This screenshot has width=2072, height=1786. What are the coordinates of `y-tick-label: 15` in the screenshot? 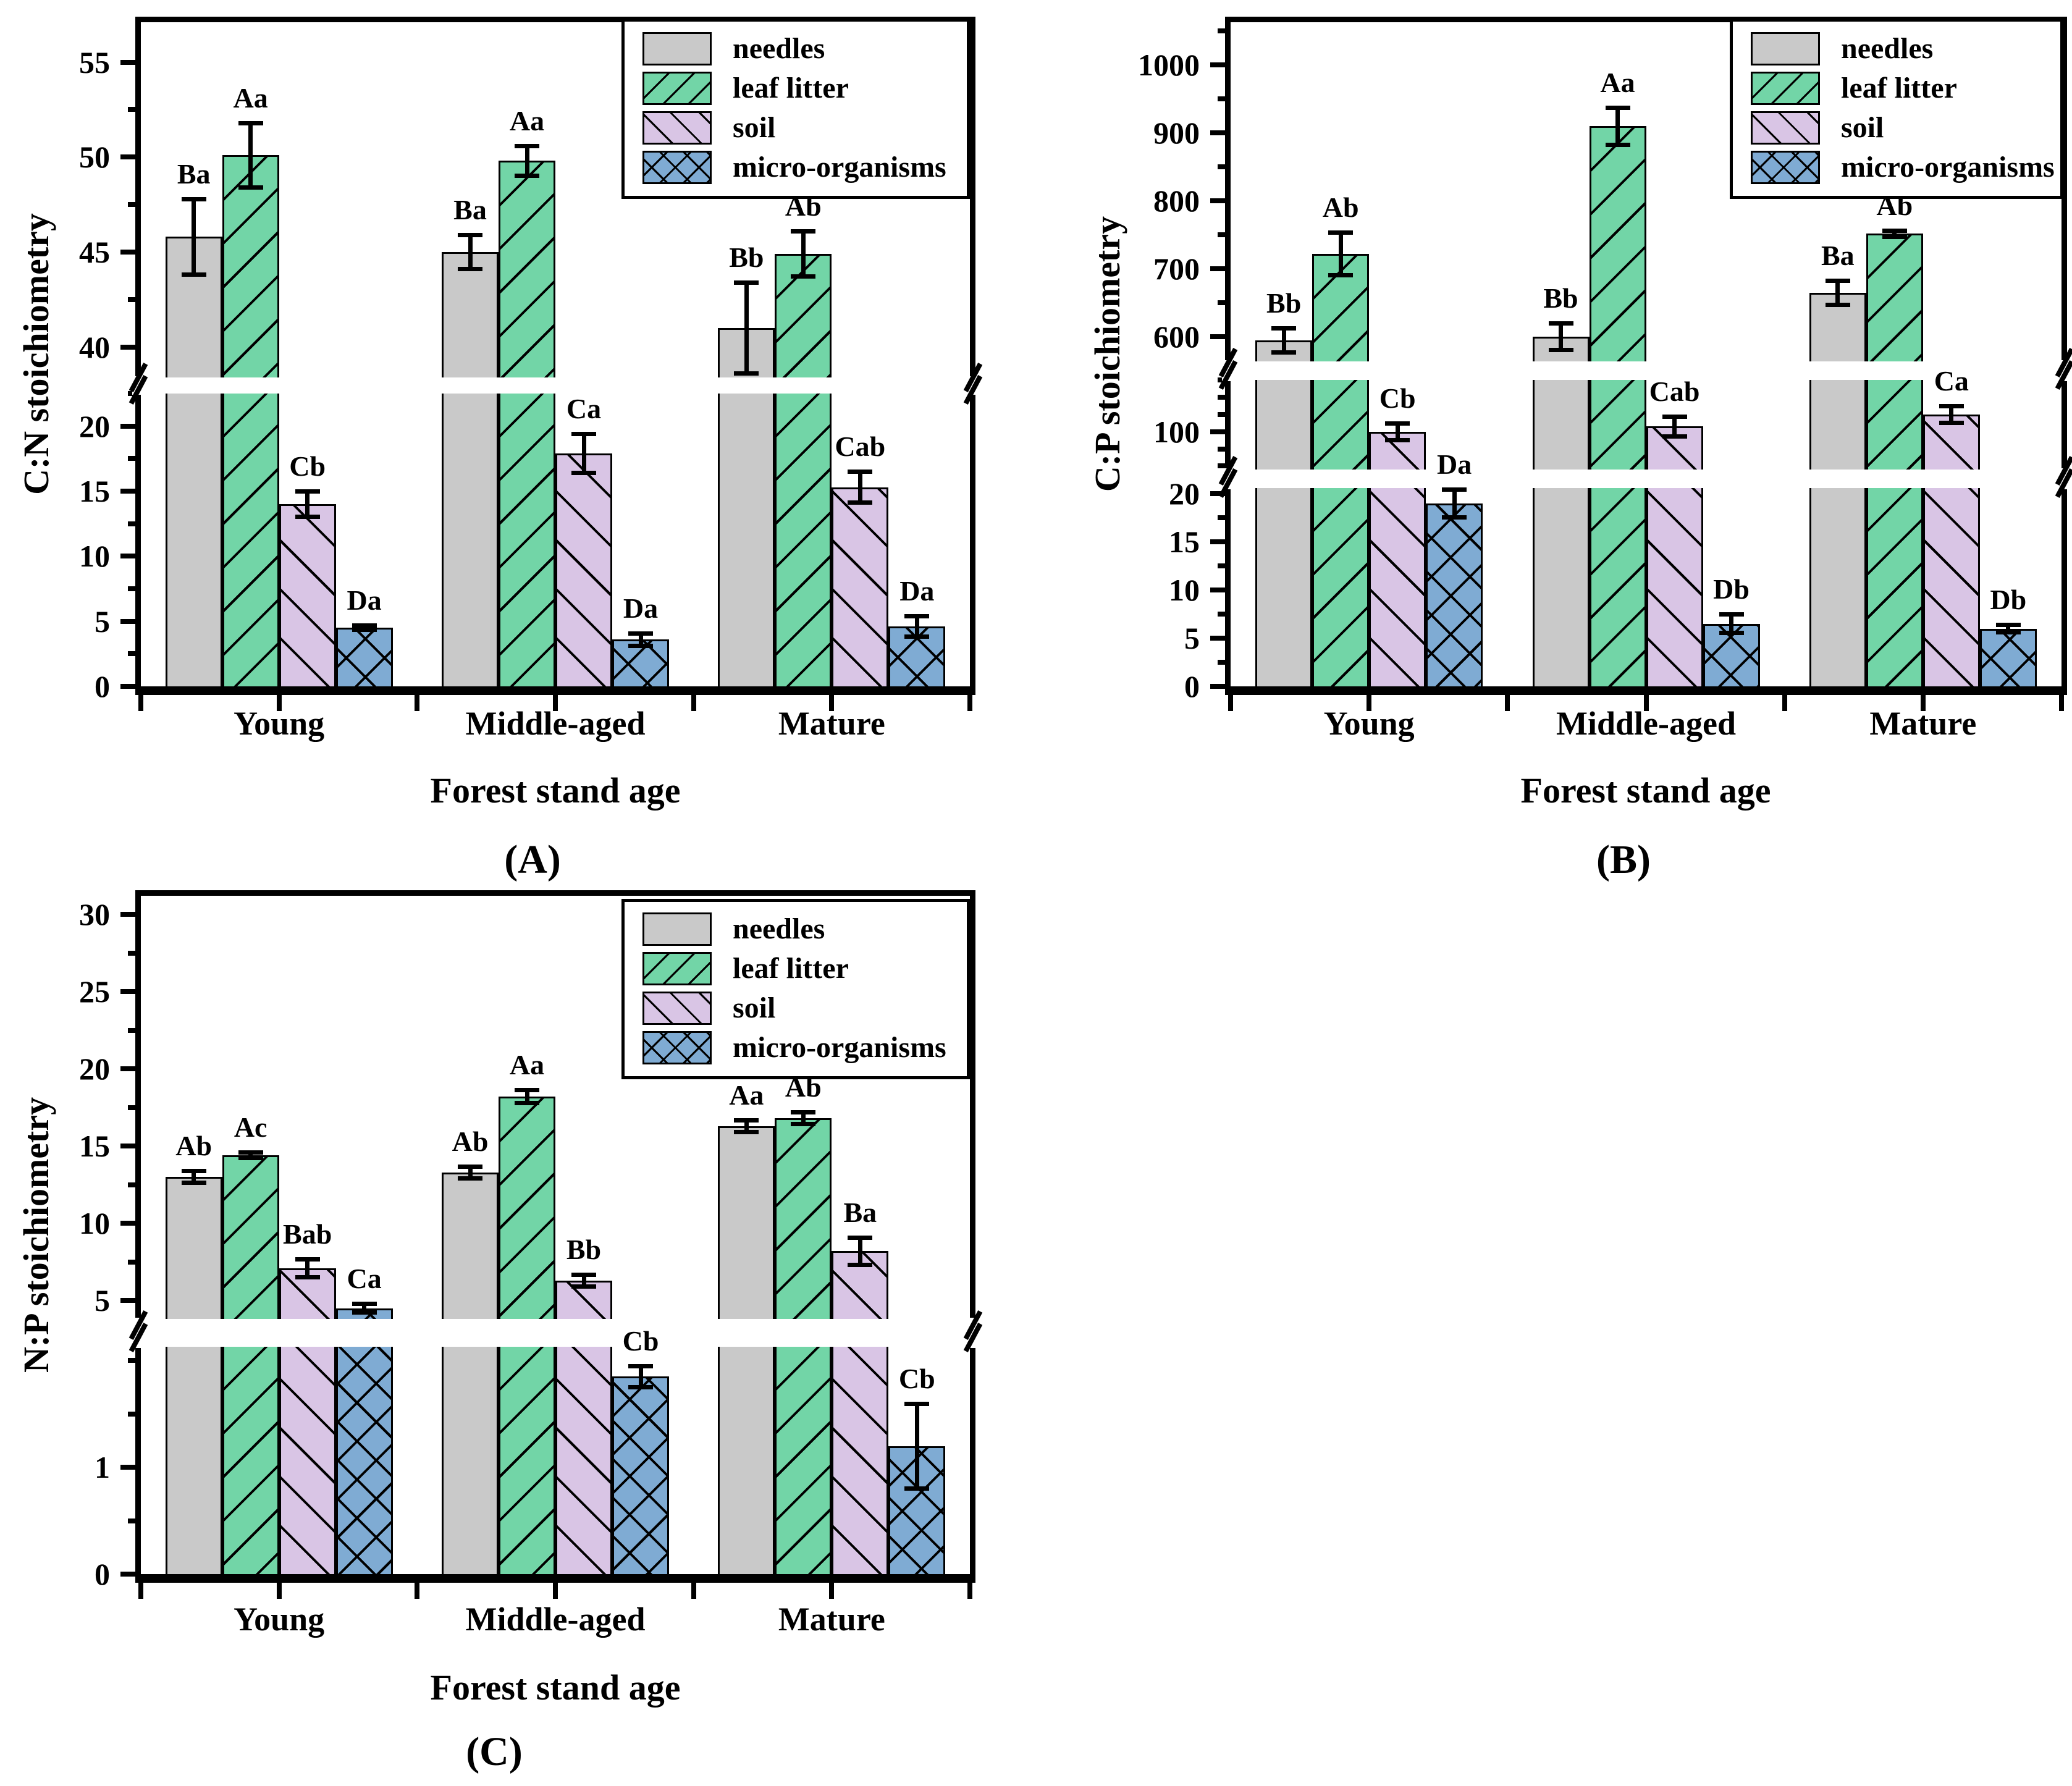 It's located at (95, 1146).